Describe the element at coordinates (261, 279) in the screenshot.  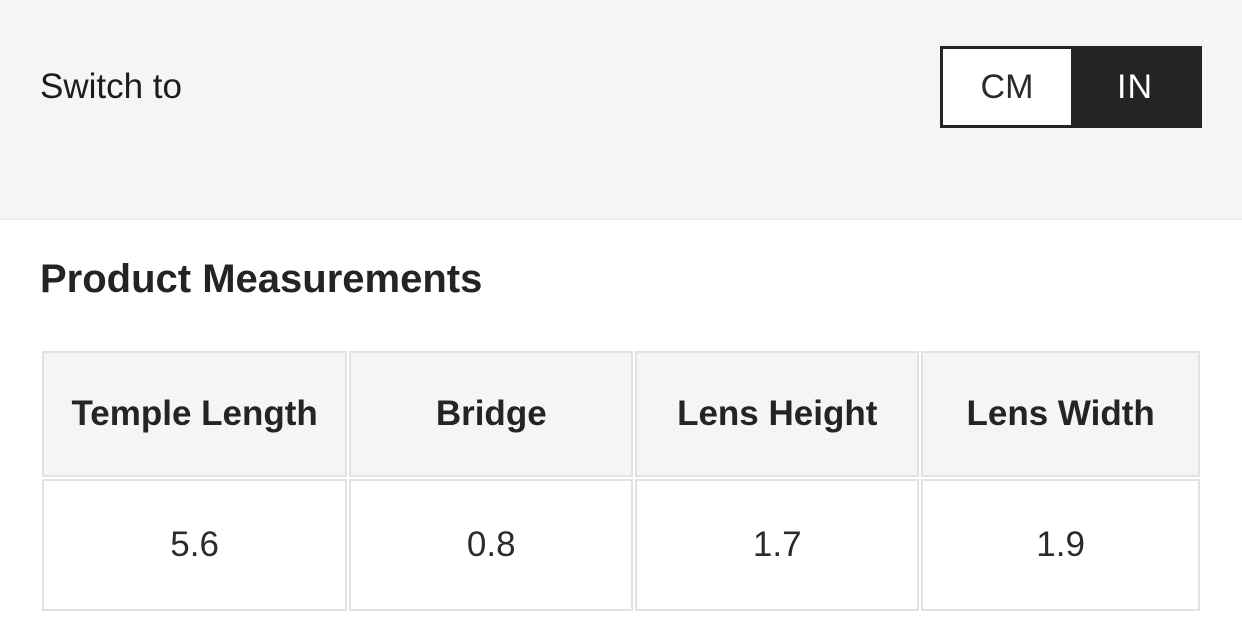
I see `page-title: Product Measurements` at that location.